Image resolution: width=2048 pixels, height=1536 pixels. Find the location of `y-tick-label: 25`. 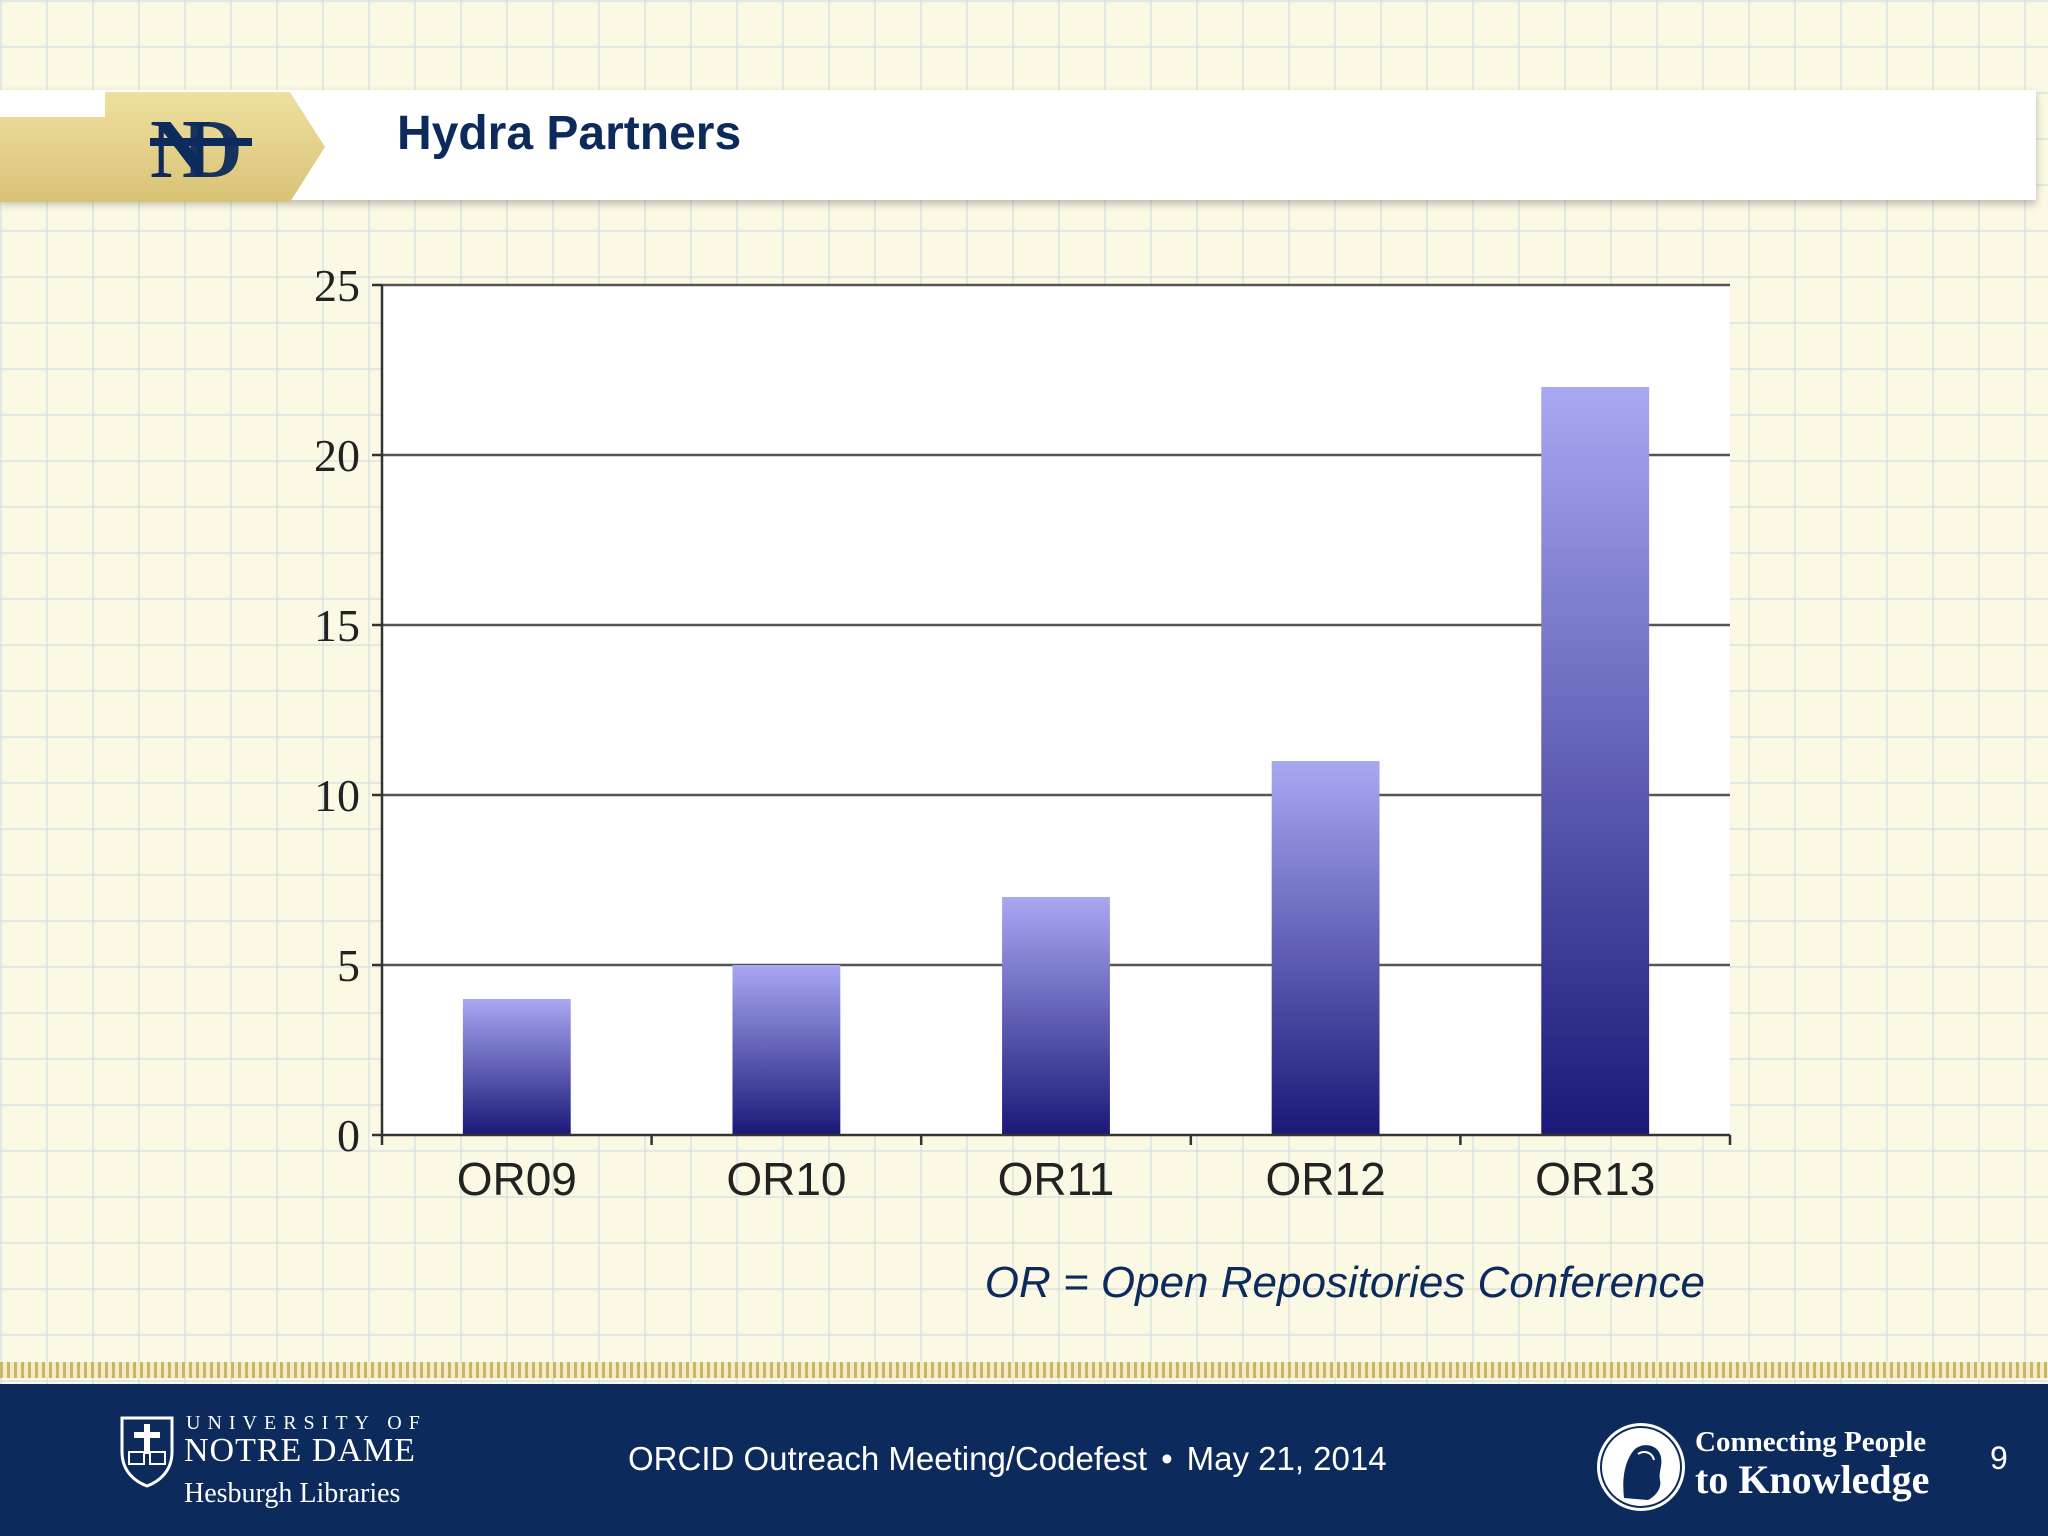

y-tick-label: 25 is located at coordinates (337, 285).